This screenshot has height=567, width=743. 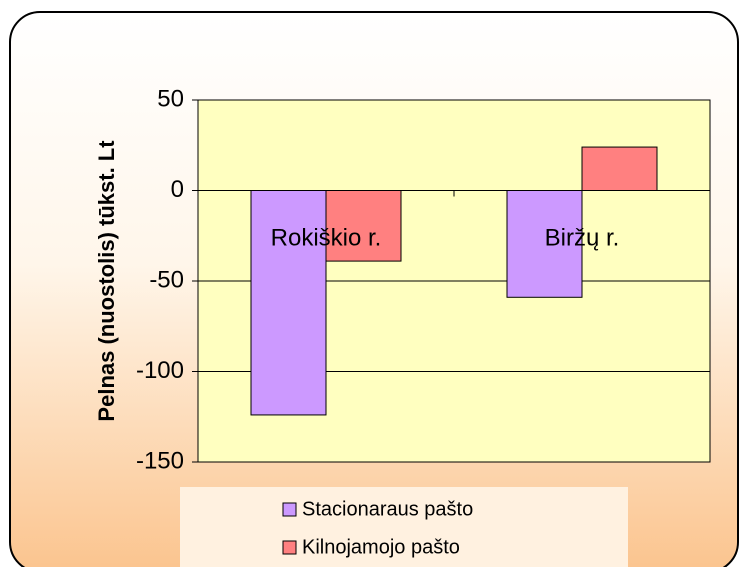 What do you see at coordinates (160, 460) in the screenshot?
I see `y-tick-label: -150` at bounding box center [160, 460].